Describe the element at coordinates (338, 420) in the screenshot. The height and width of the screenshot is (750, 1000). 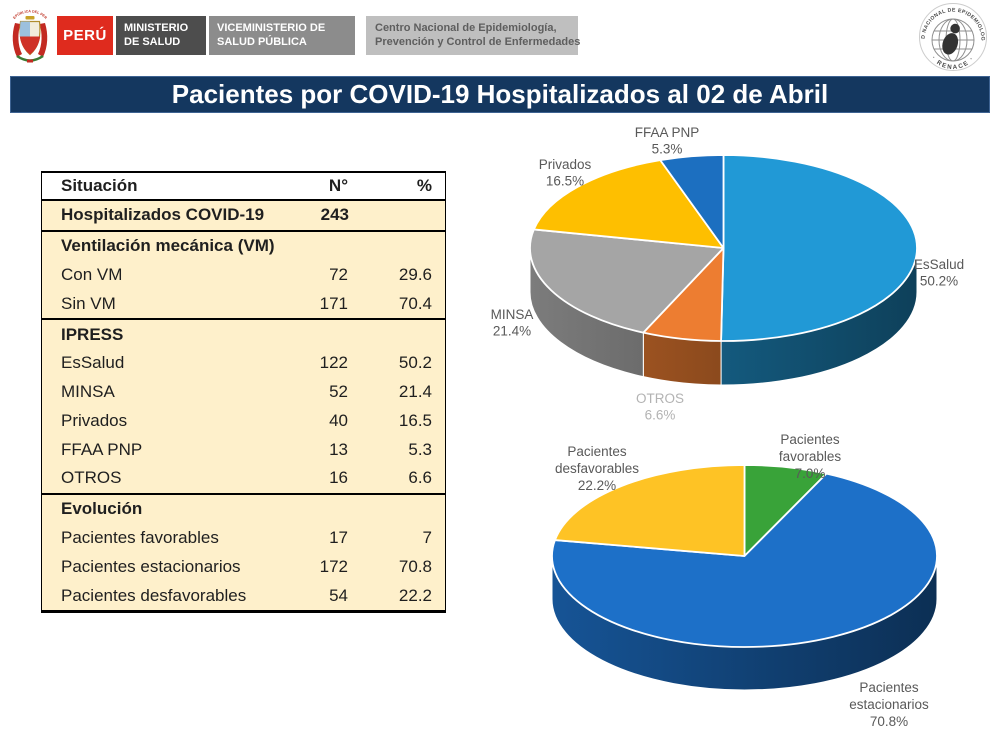
I see `row-n: 40` at that location.